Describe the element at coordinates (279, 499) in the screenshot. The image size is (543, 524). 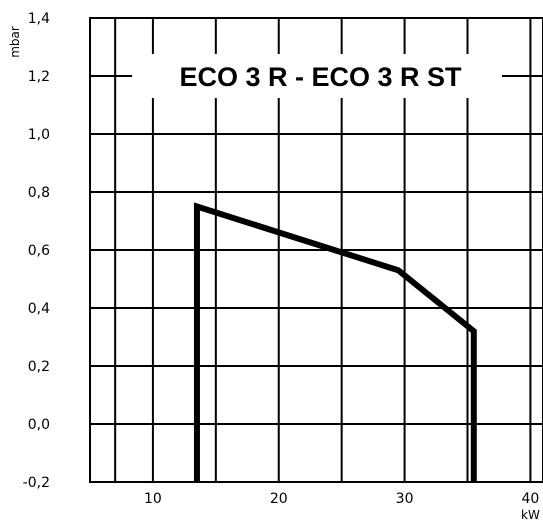
I see `x-tick-label: 20` at that location.